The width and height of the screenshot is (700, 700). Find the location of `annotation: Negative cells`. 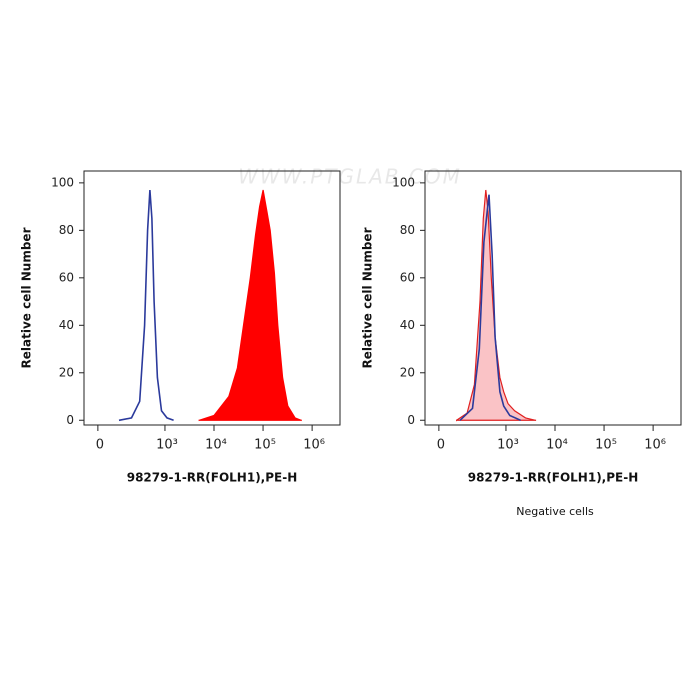

annotation: Negative cells is located at coordinates (555, 511).